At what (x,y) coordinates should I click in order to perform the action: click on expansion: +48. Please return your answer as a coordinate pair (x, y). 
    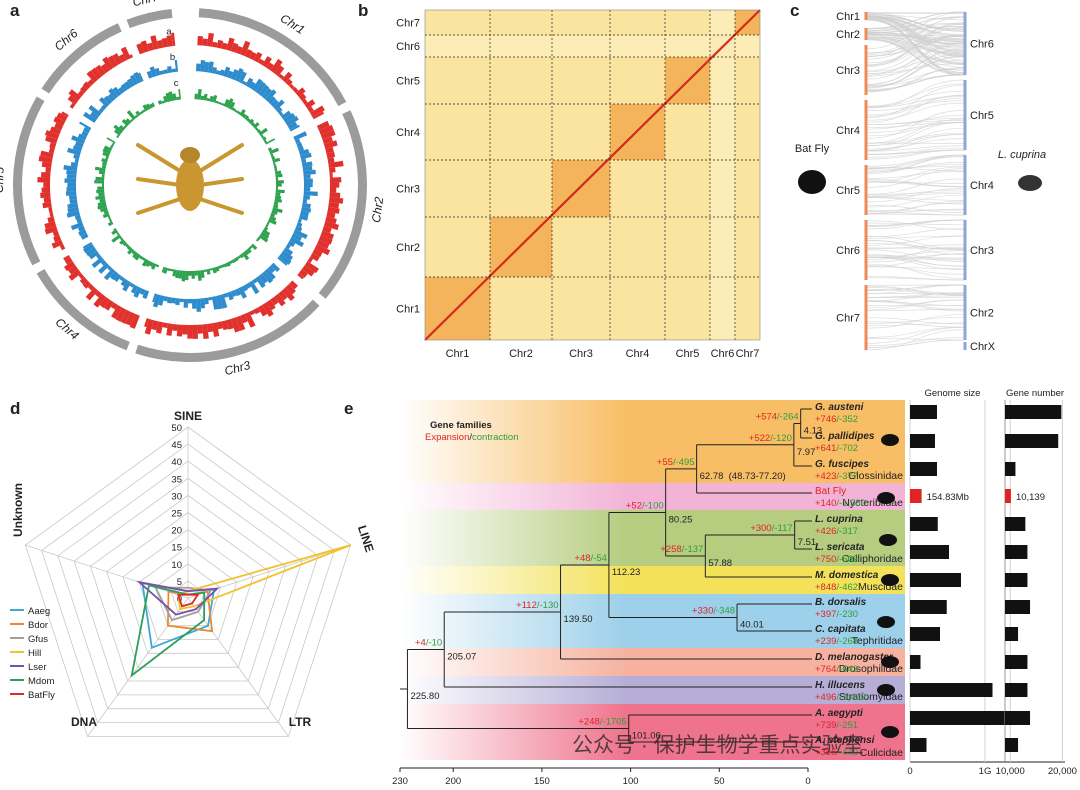
    Looking at the image, I should click on (582, 558).